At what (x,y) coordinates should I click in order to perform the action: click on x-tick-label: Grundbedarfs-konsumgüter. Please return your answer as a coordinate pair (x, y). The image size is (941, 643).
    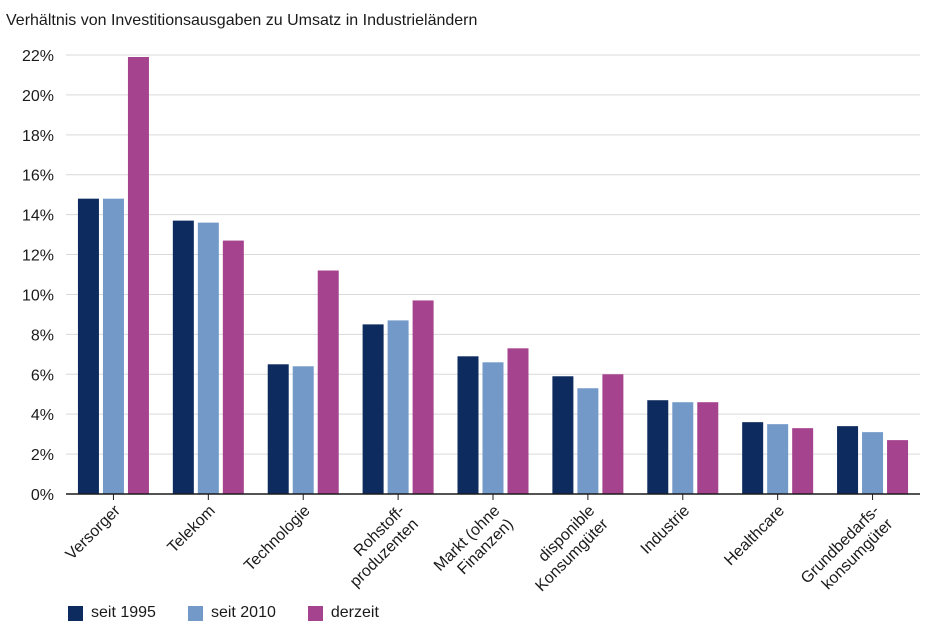
    Looking at the image, I should click on (847, 551).